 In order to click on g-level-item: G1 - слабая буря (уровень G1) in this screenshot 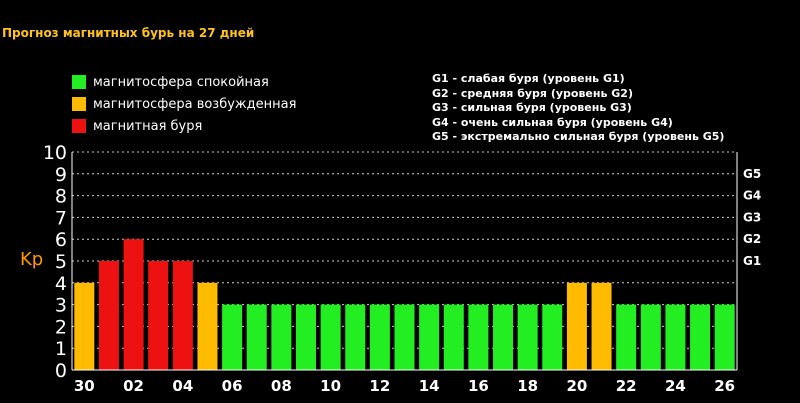, I will do `click(528, 78)`.